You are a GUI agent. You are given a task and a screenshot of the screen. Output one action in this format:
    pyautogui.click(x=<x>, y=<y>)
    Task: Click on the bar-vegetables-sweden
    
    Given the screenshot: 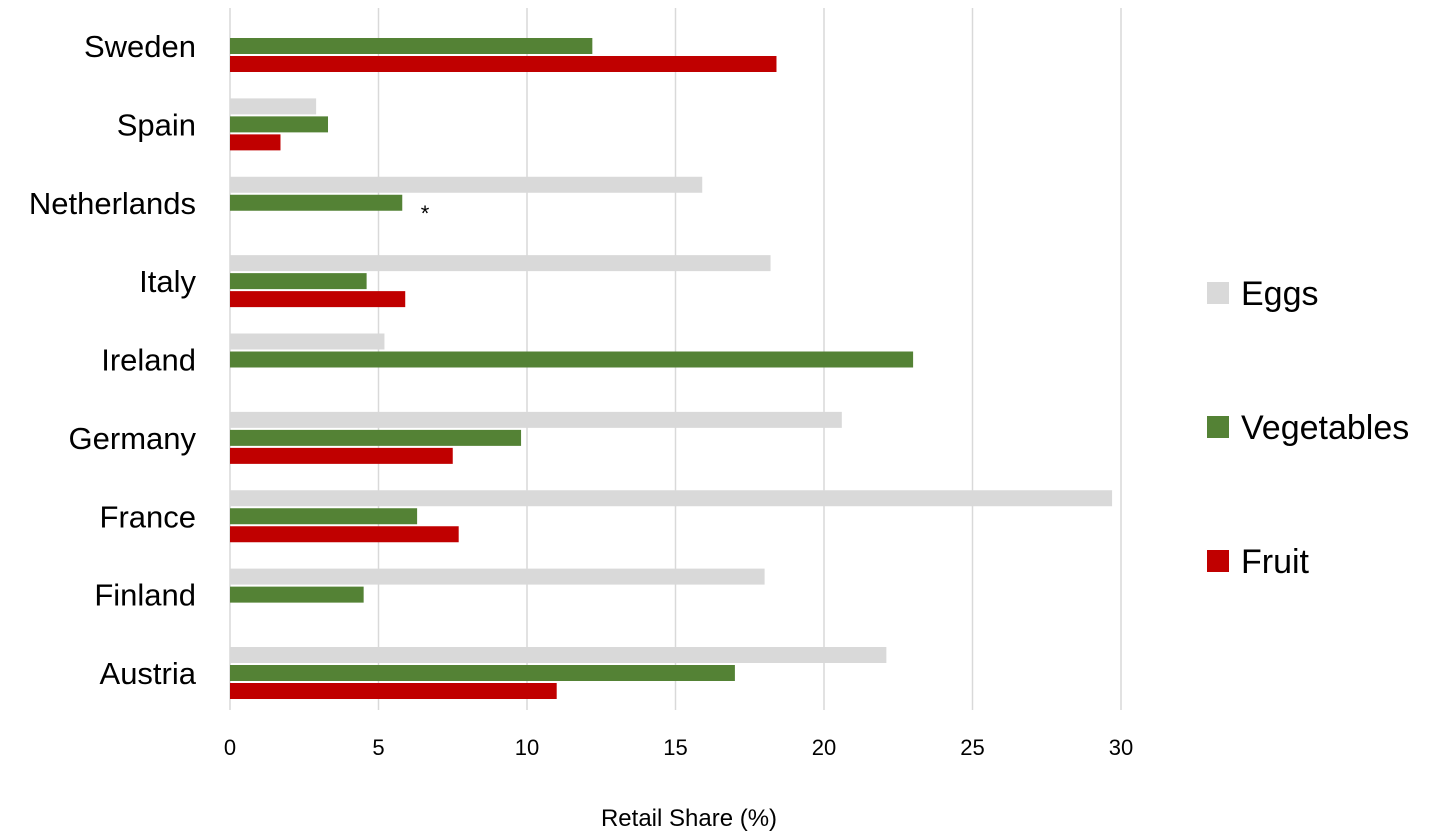 What is the action you would take?
    pyautogui.click(x=411, y=46)
    